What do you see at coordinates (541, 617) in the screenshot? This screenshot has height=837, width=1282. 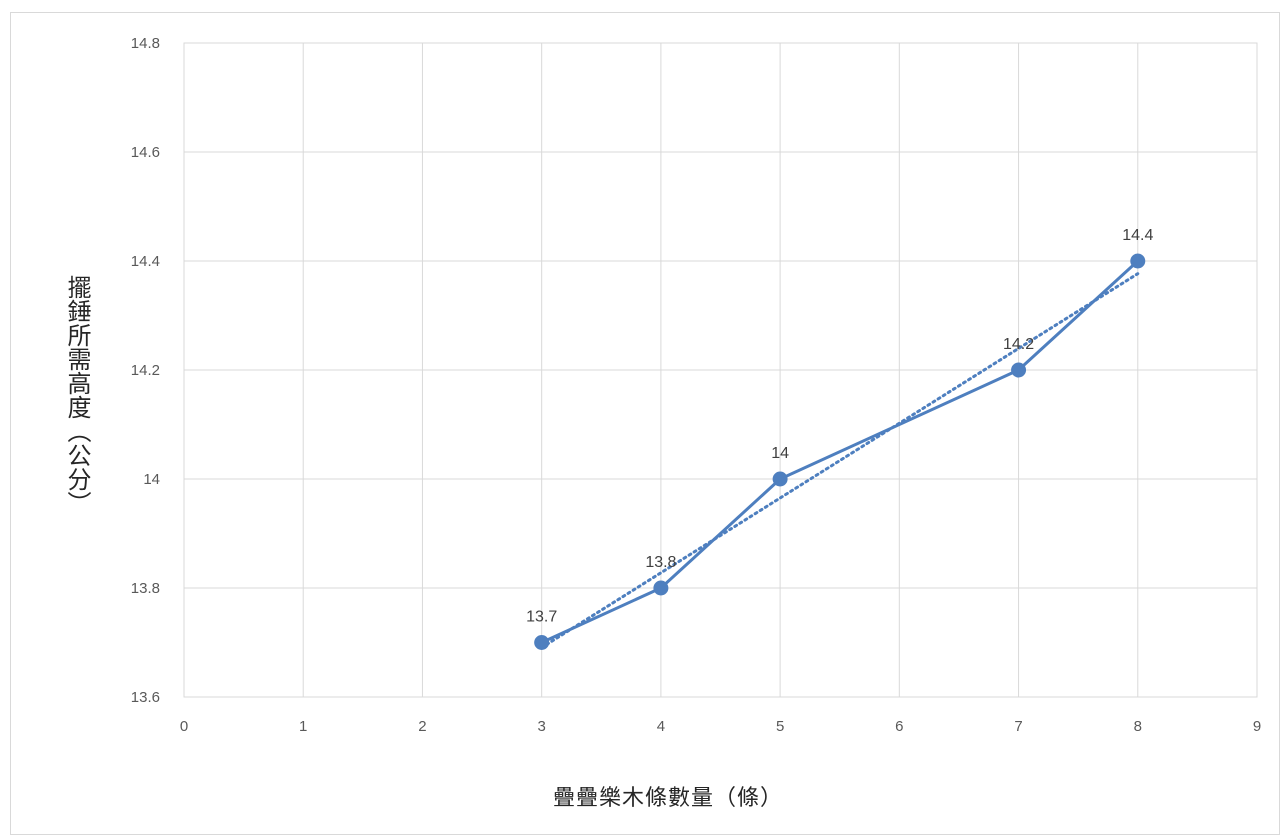 I see `data-label: 13.7` at bounding box center [541, 617].